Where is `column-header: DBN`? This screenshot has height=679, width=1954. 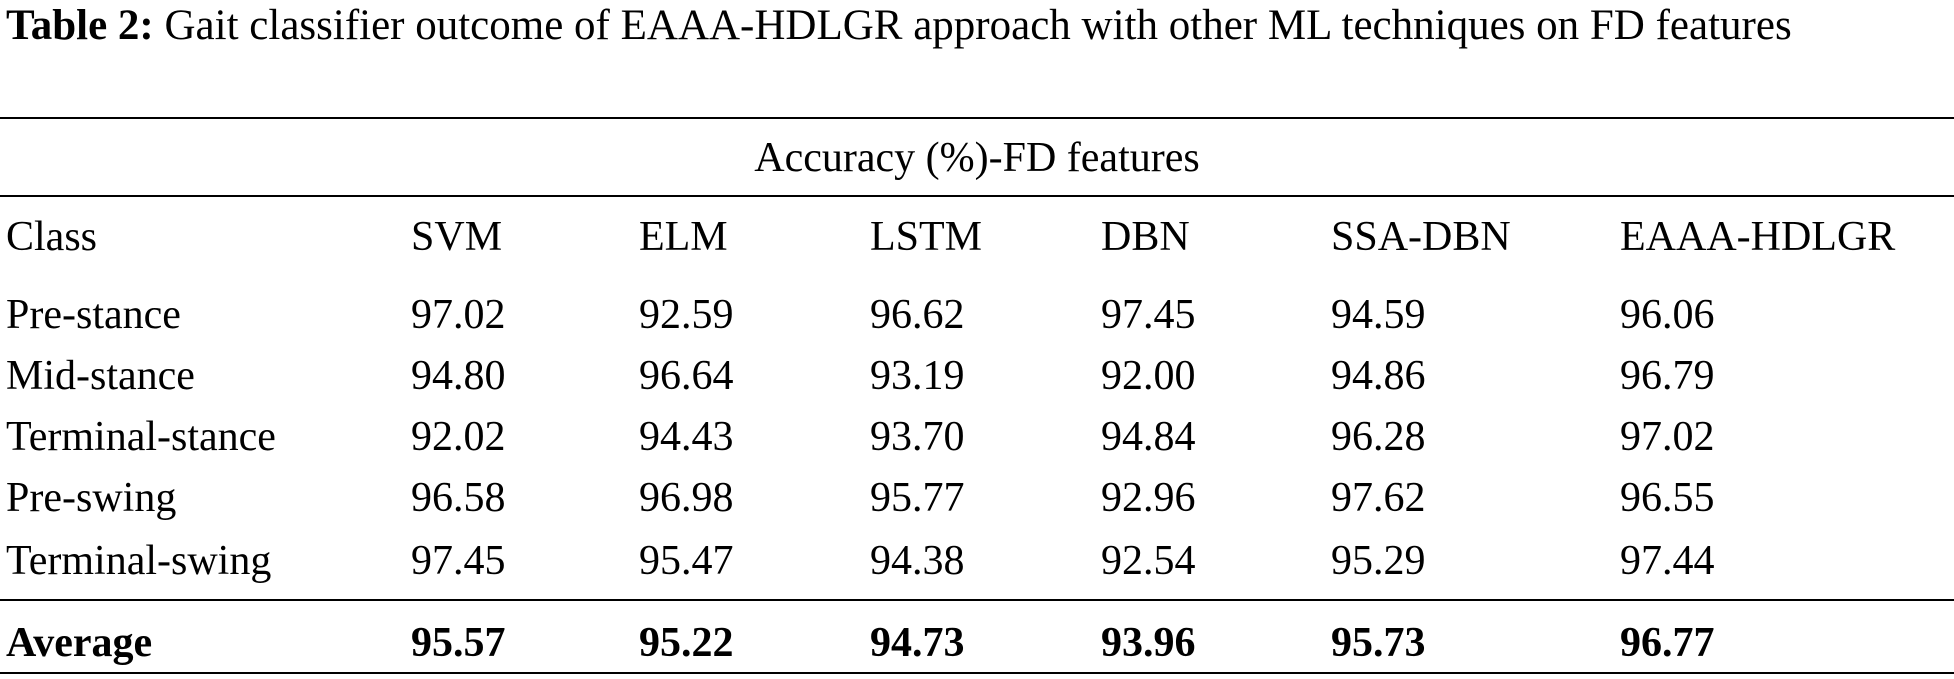 column-header: DBN is located at coordinates (1145, 237).